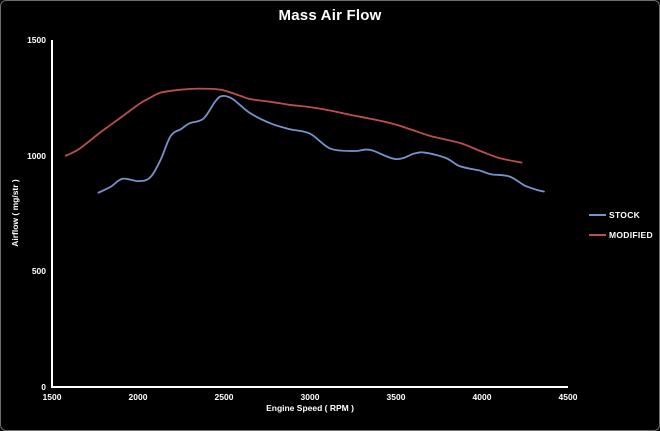 The width and height of the screenshot is (660, 431). I want to click on legend: STOCK MODIFIED, so click(621, 225).